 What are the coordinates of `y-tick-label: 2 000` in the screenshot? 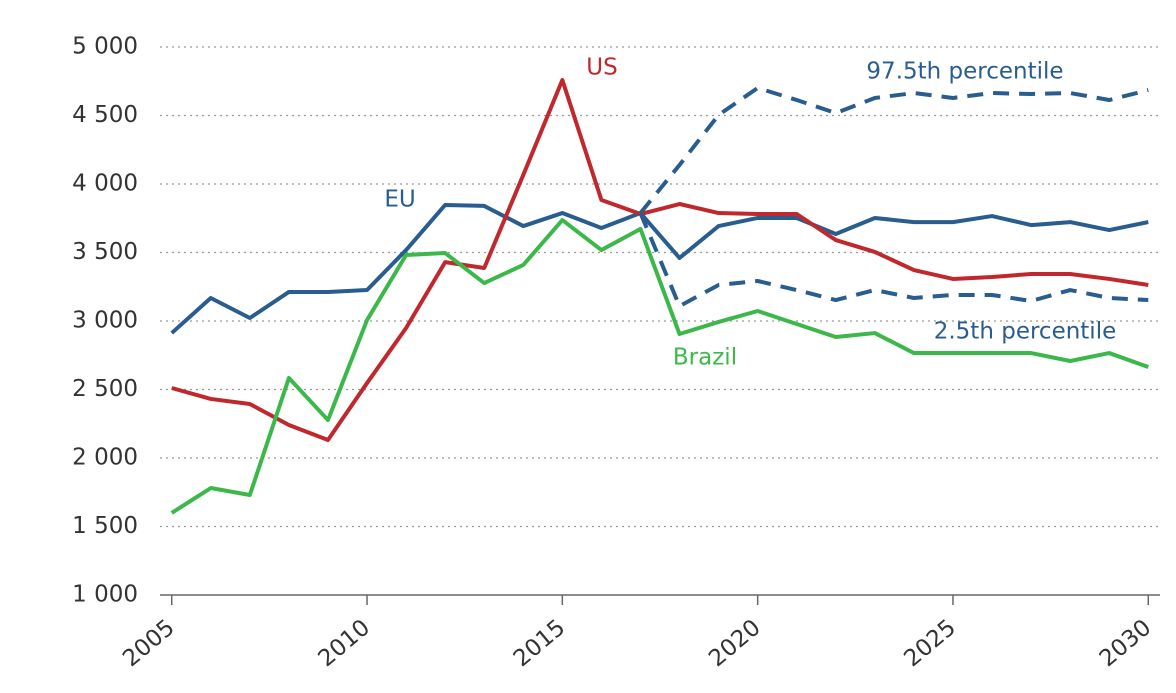 It's located at (105, 458).